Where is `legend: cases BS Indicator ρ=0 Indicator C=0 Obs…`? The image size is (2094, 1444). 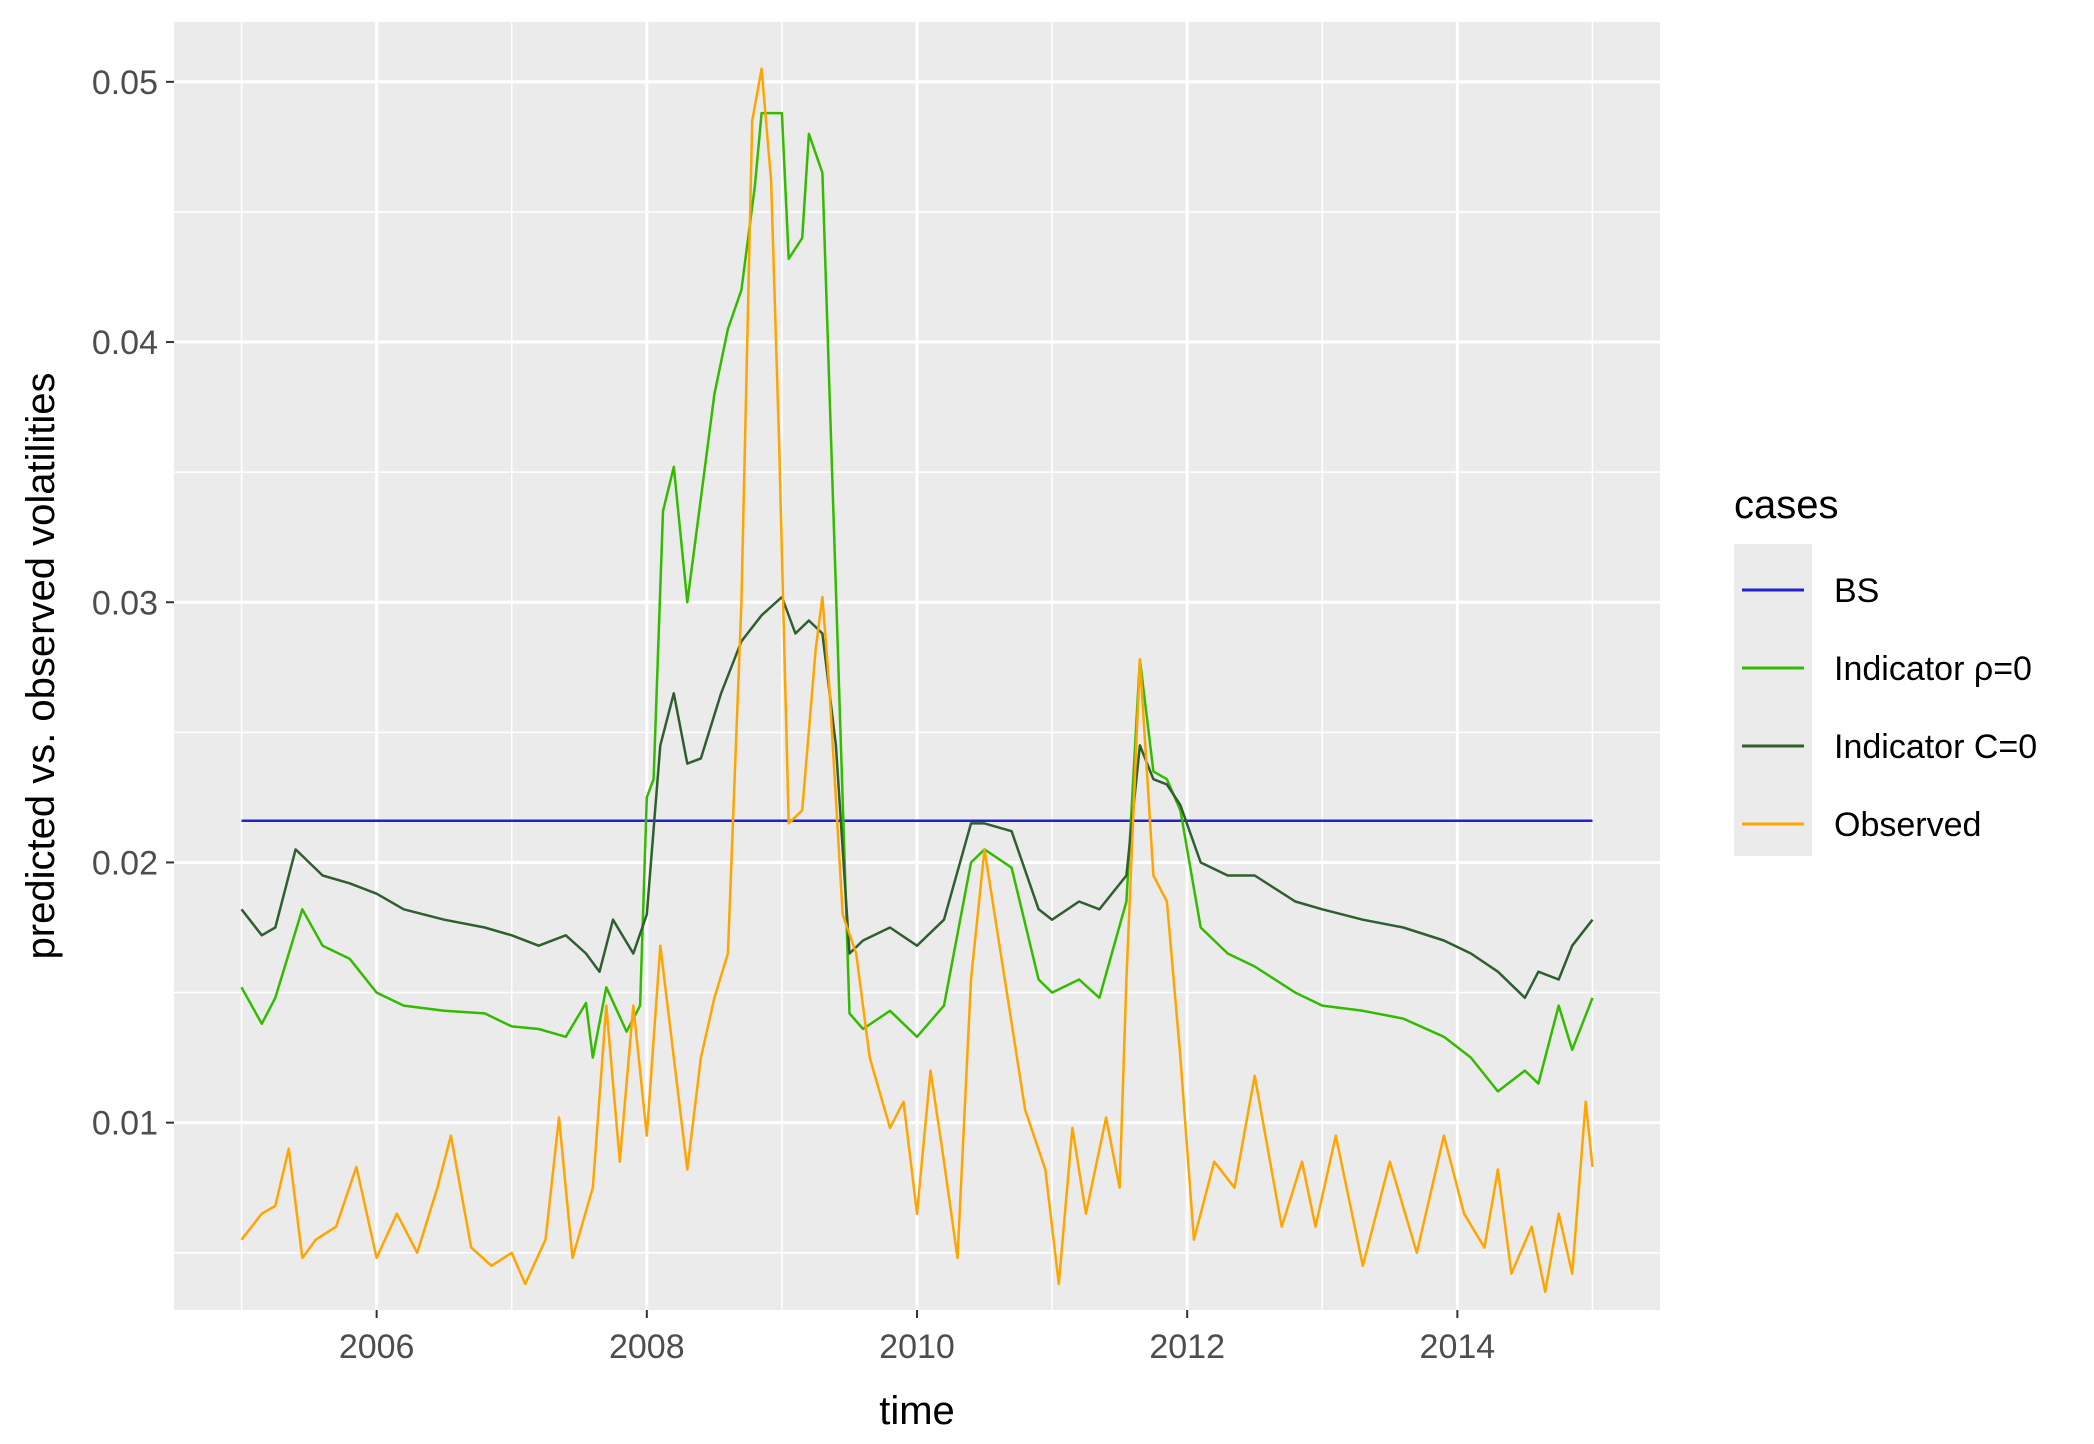
legend: cases BS Indicator ρ=0 Indicator C=0 Obs… is located at coordinates (1885, 669).